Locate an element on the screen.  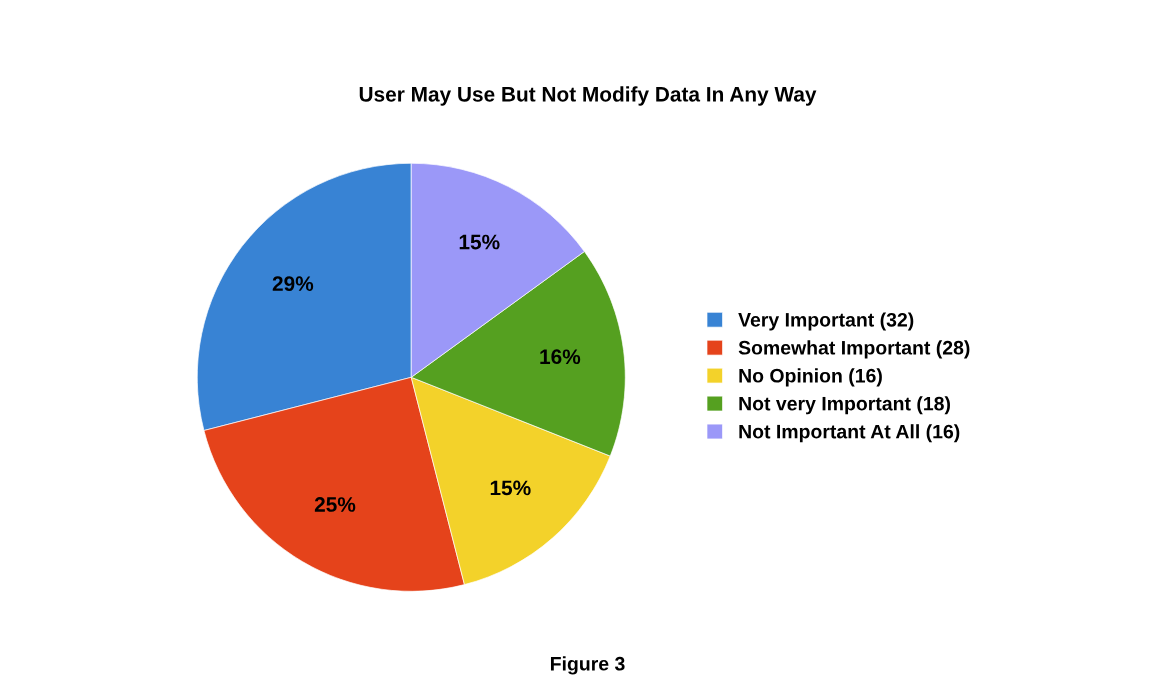
legend-label: Very Important (32) is located at coordinates (826, 321).